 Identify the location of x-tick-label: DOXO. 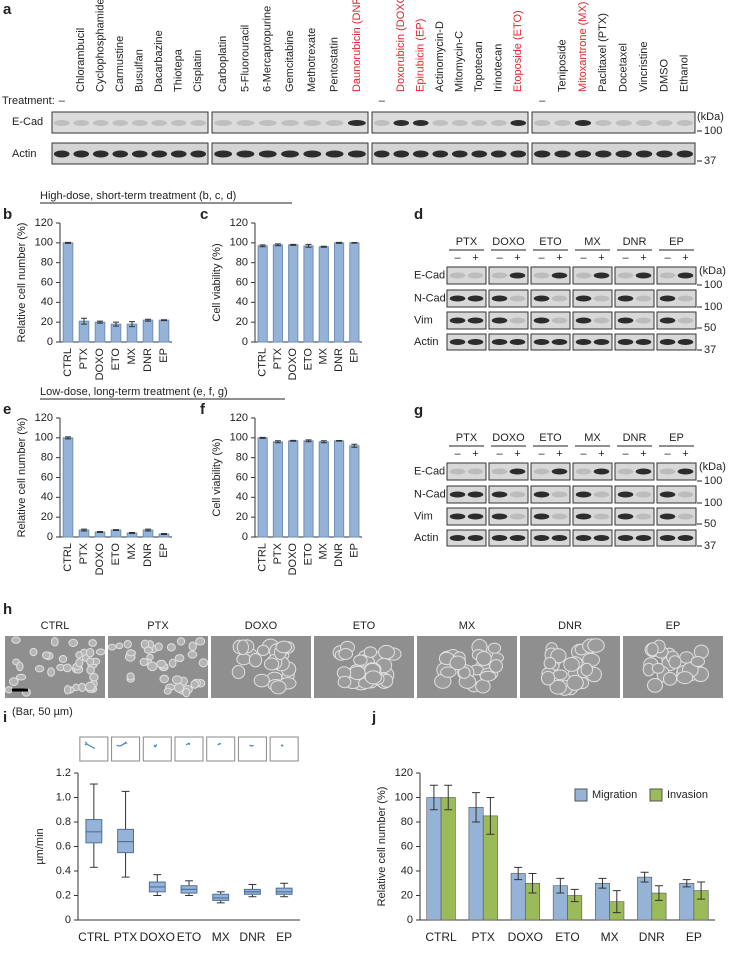
(293, 559).